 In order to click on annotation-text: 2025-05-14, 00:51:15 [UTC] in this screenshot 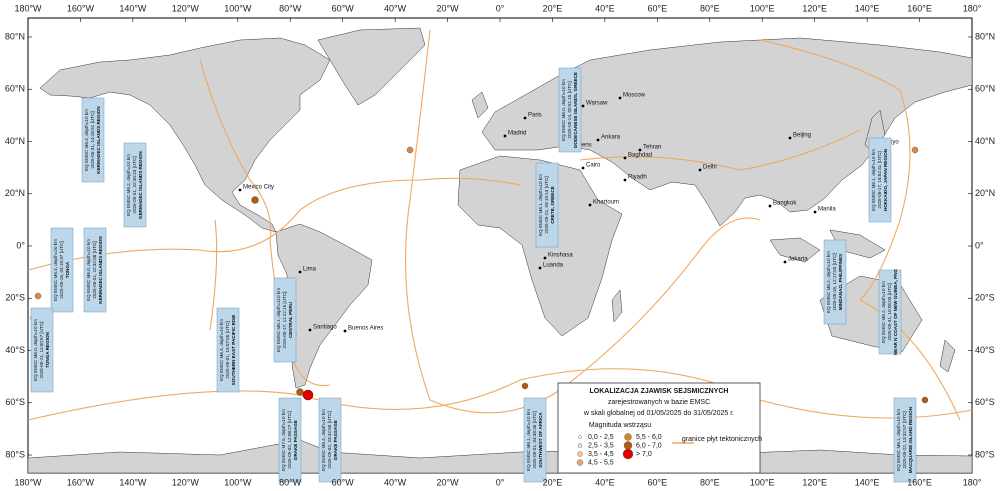, I will do `click(569, 109)`.